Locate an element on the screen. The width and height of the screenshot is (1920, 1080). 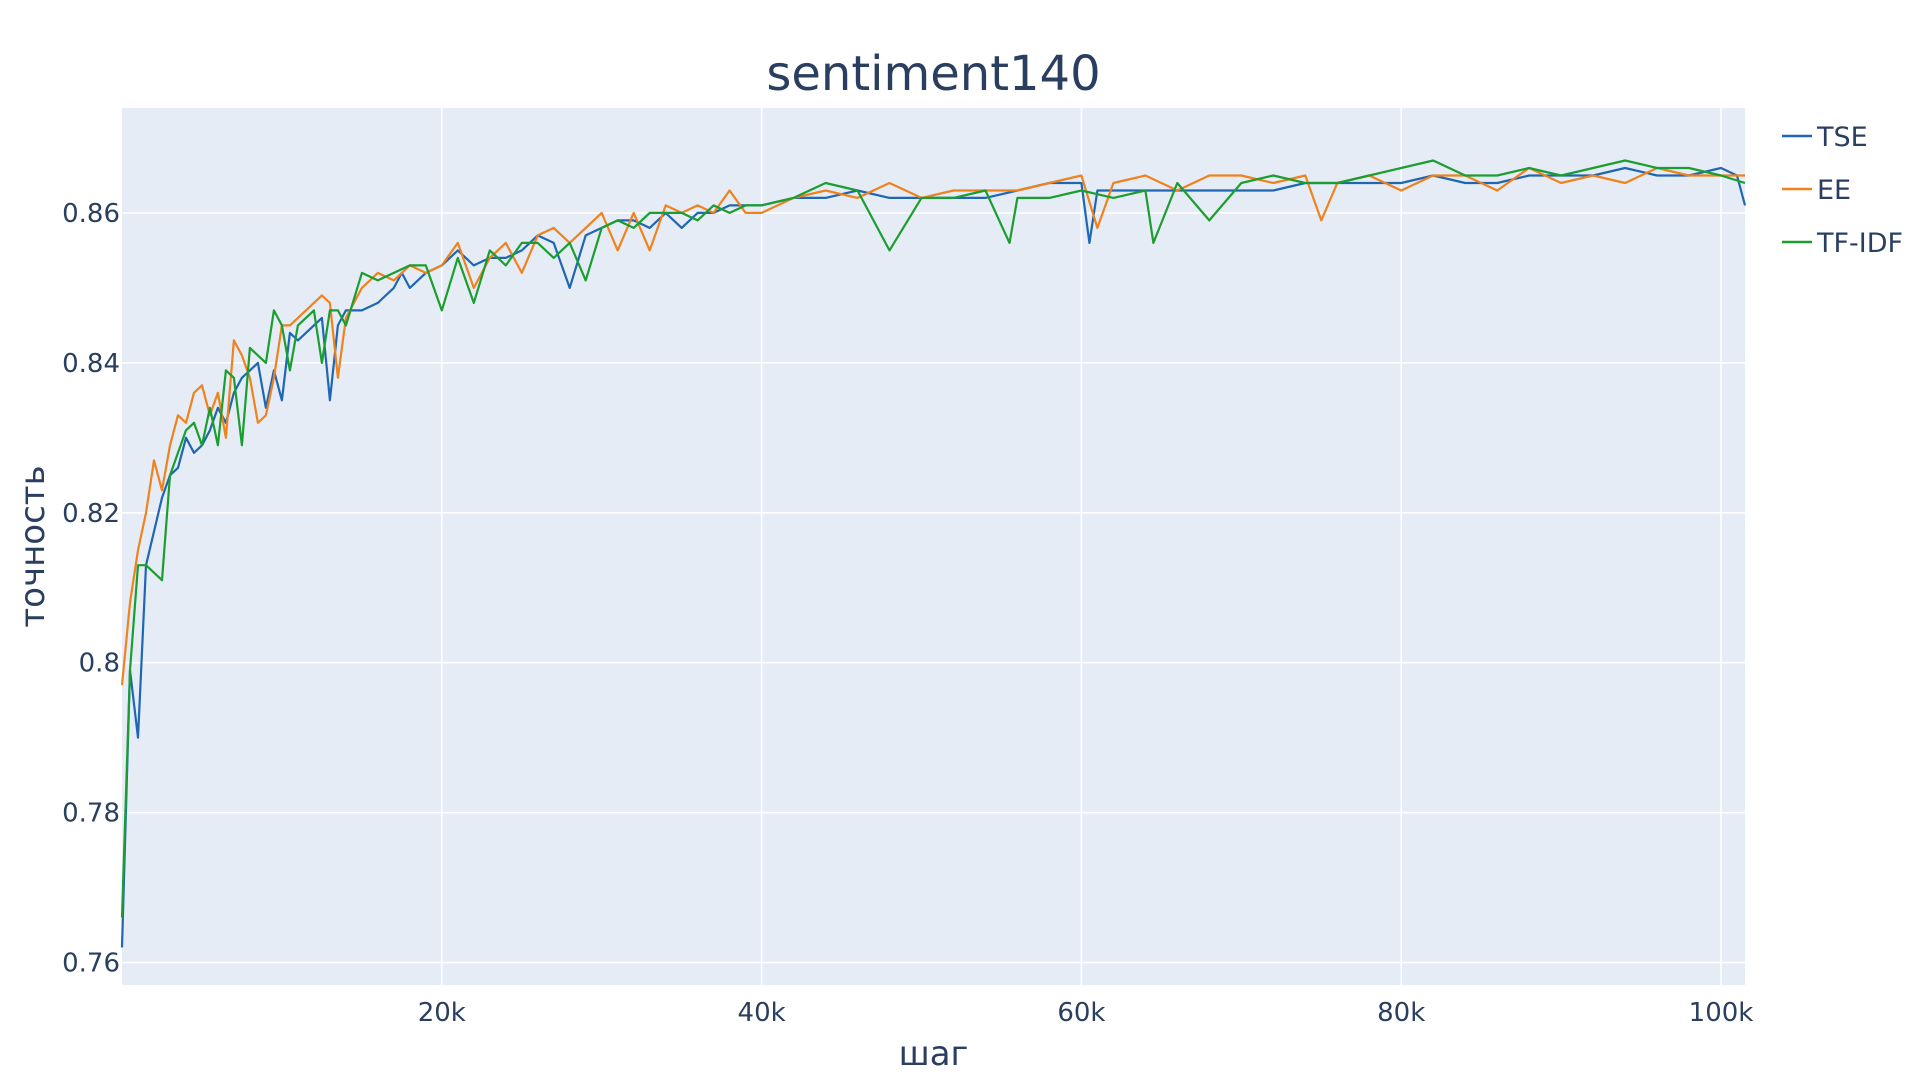
legend-item: TSE is located at coordinates (1825, 137).